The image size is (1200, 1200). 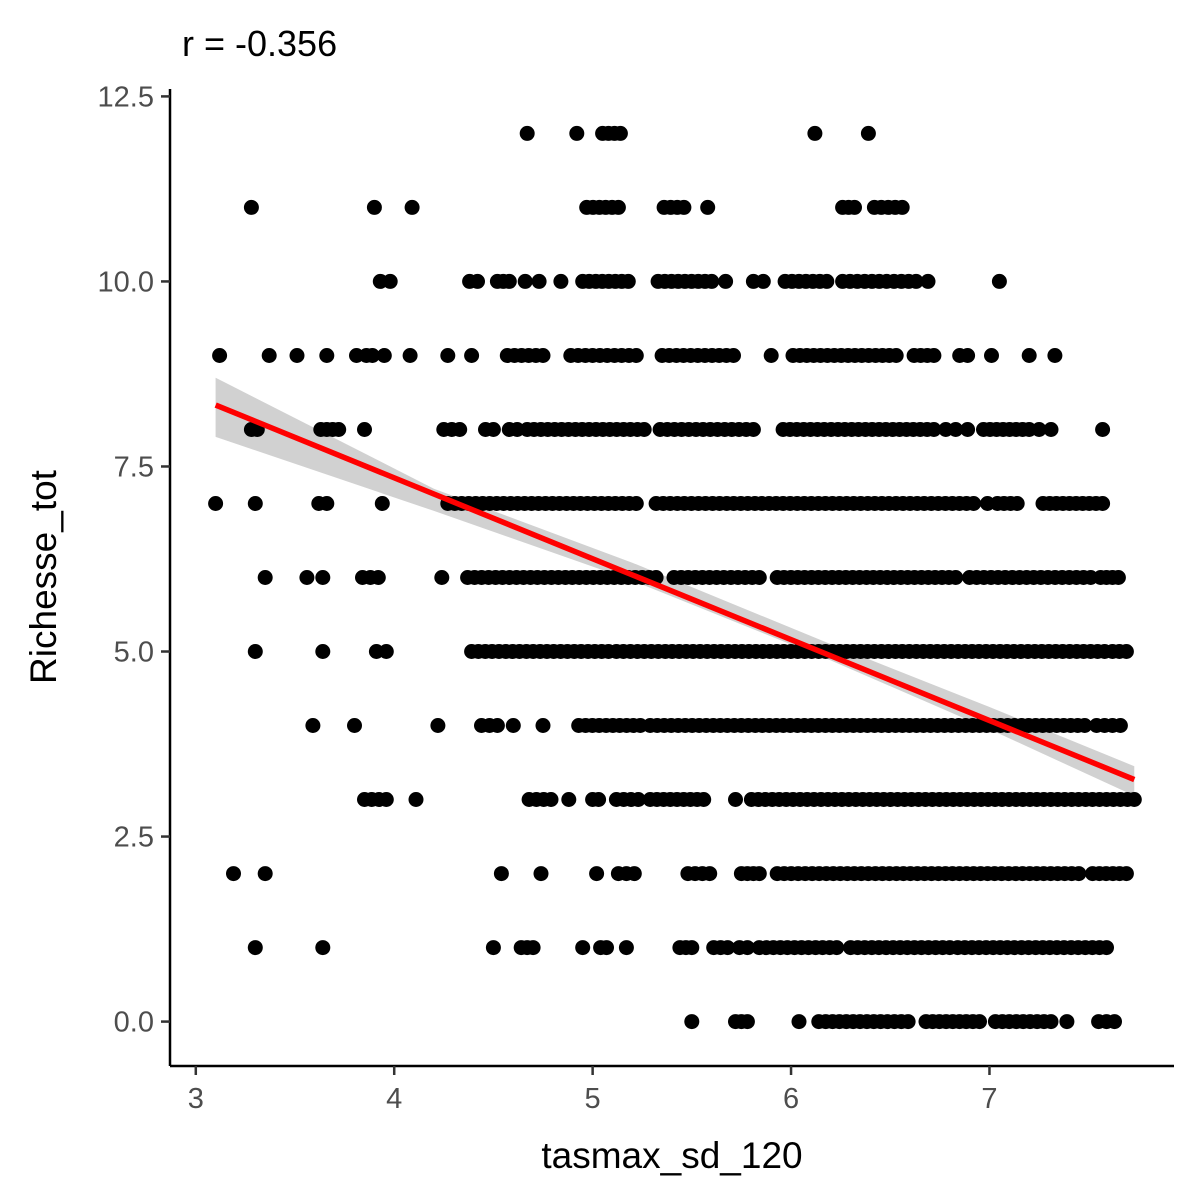 What do you see at coordinates (259, 43) in the screenshot?
I see `chart-title: r = -0.356` at bounding box center [259, 43].